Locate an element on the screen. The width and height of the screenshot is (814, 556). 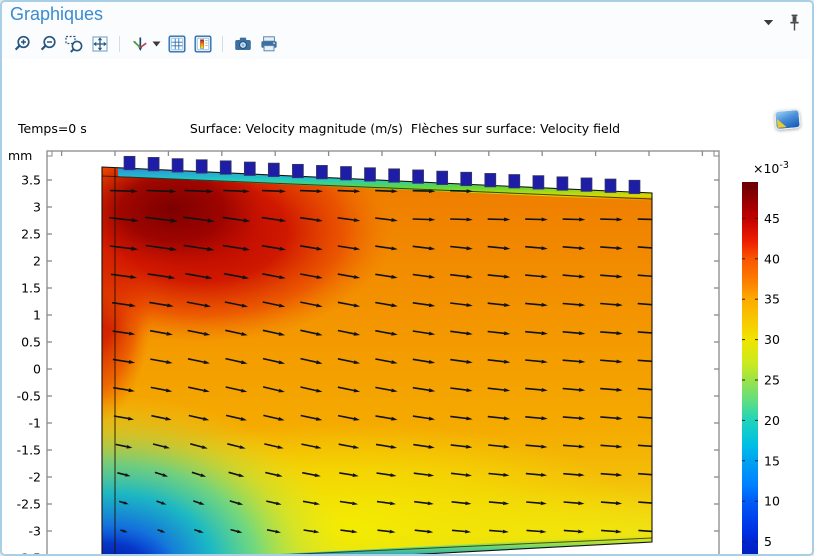
toolbar is located at coordinates (145, 43).